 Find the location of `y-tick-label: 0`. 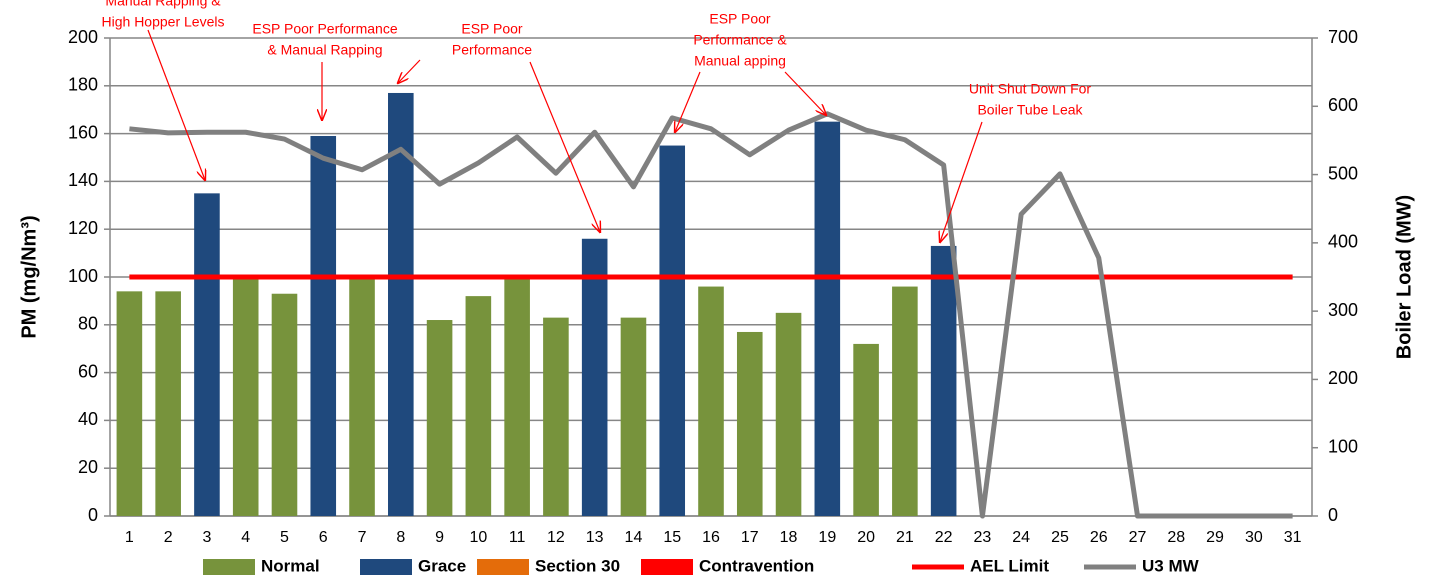

y-tick-label: 0 is located at coordinates (93, 515).